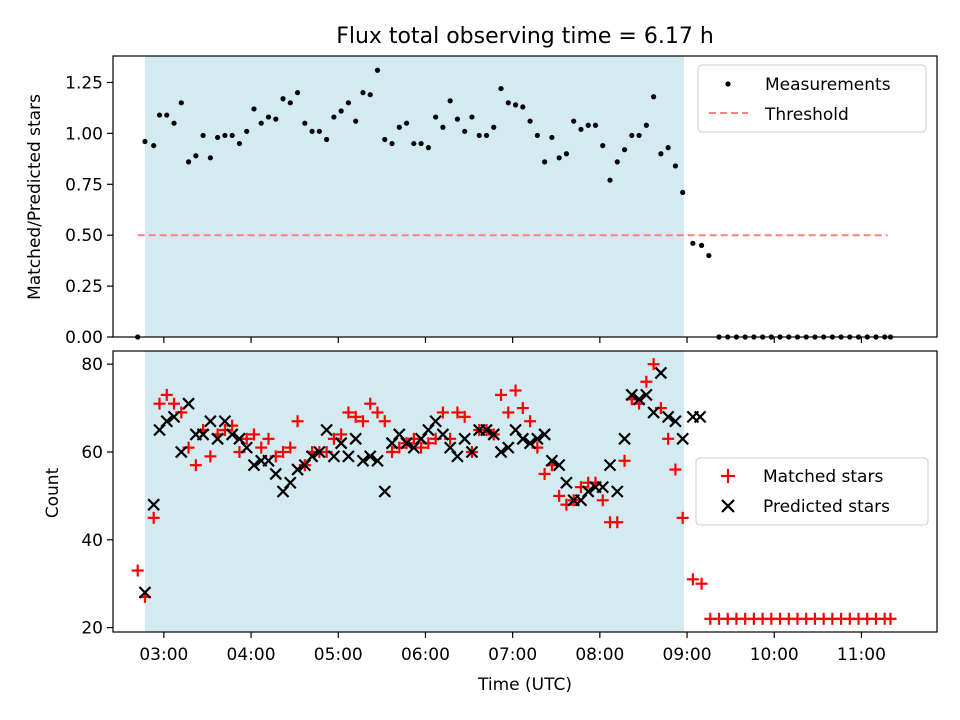  I want to click on x-tick-label: 04:00, so click(251, 655).